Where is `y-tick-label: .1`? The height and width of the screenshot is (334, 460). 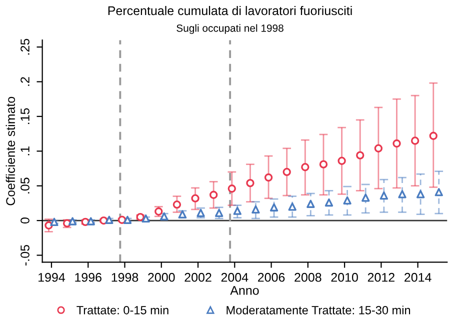
y-tick-label: .1 is located at coordinates (25, 151).